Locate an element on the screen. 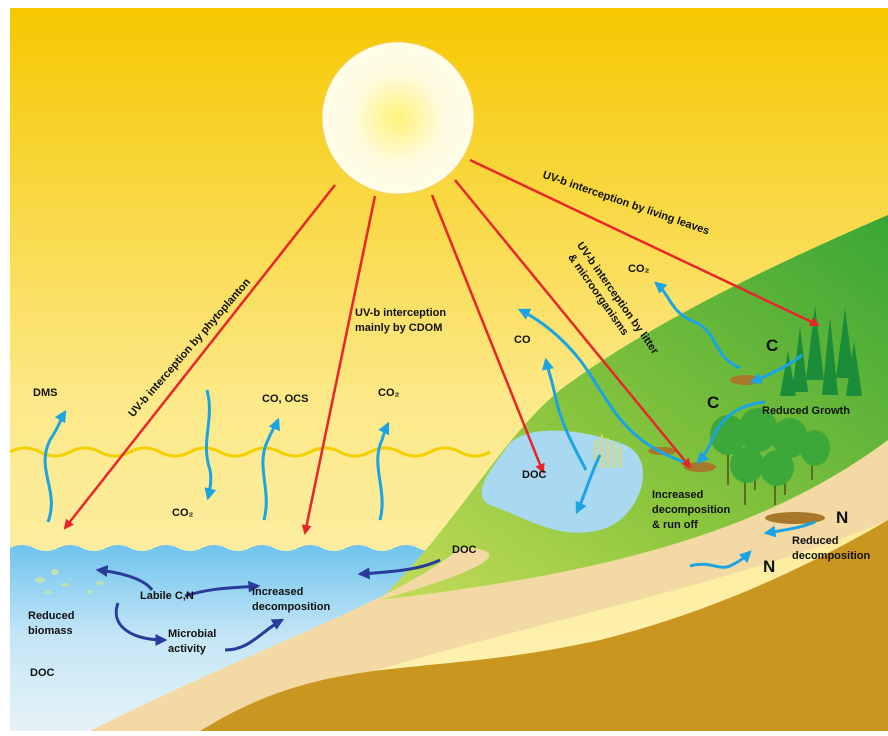 The image size is (888, 736). ocean-label: activity is located at coordinates (187, 649).